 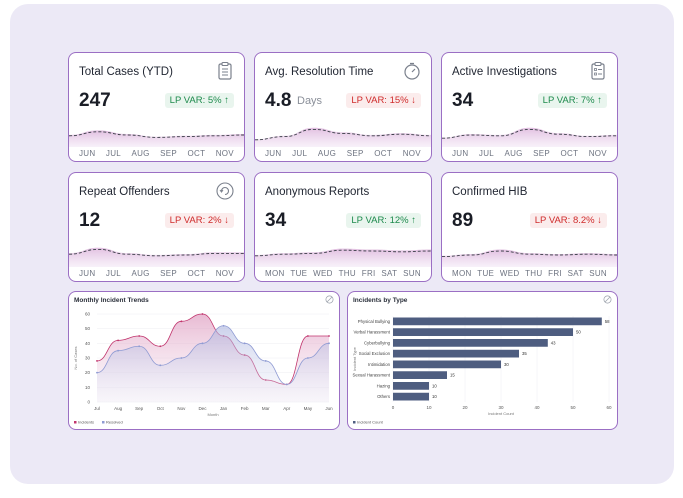 I want to click on category-label: Social Exclusion, so click(x=375, y=353).